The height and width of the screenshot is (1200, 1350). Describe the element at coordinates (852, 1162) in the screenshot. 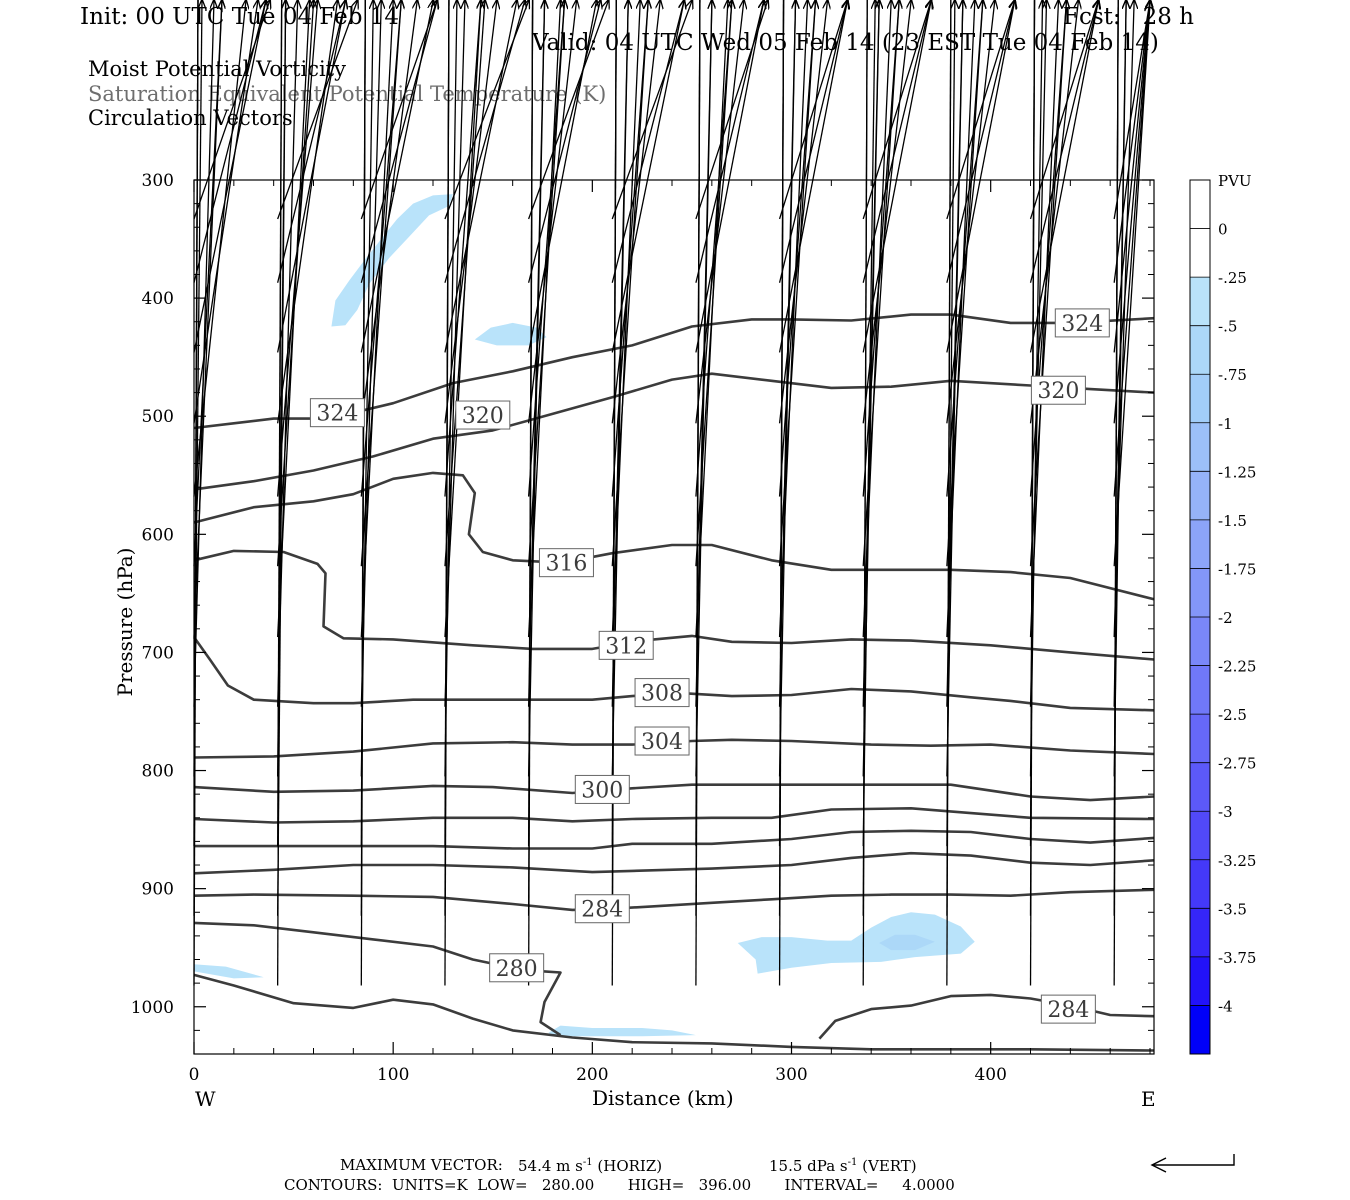

I see `vert-exponent: -1` at that location.